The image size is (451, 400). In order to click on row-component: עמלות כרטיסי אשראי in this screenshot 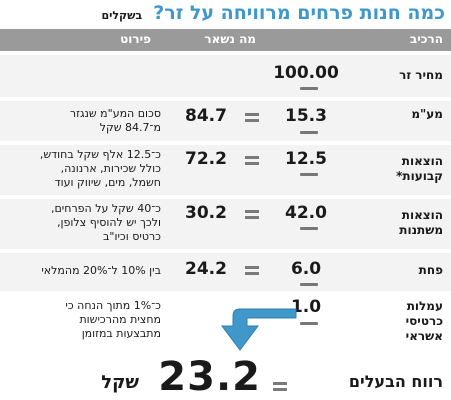, I will do `click(417, 321)`.